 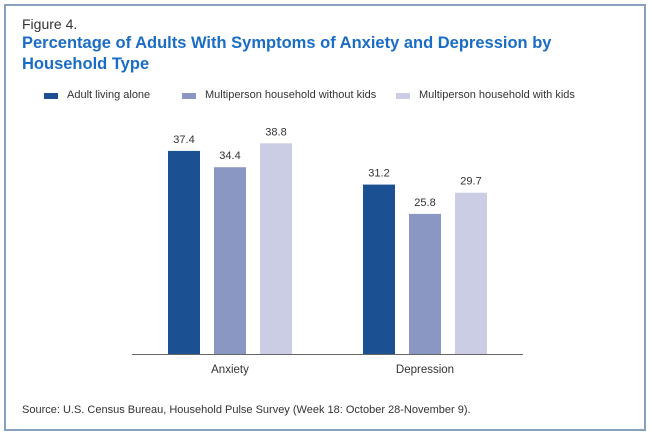 I want to click on data-label: 37.4, so click(x=183, y=140).